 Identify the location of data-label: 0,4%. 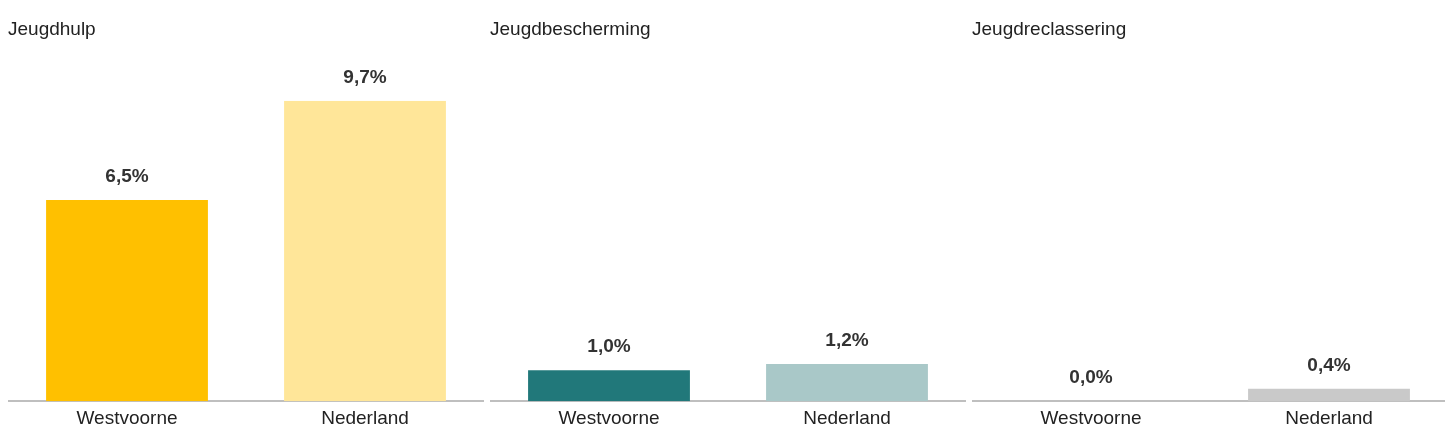
(1329, 364).